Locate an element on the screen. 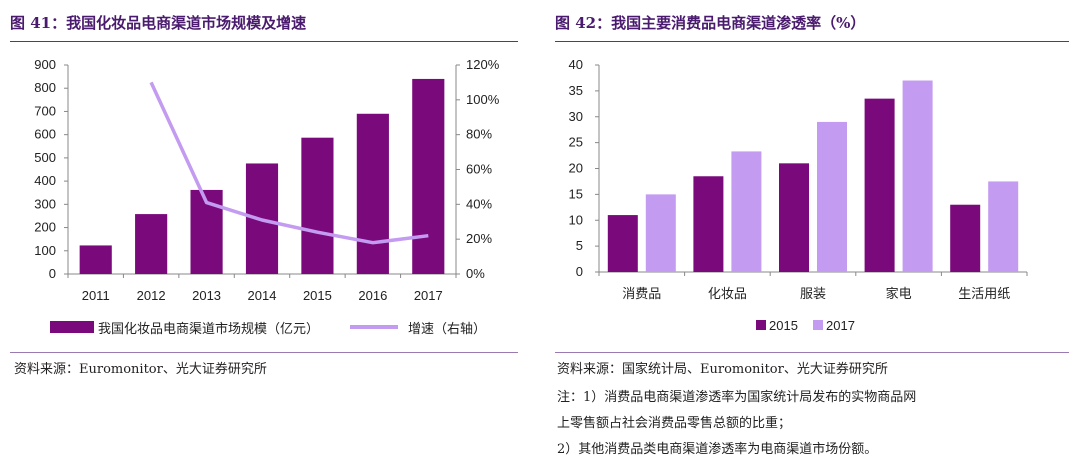  y2-tick-label: 20% is located at coordinates (479, 238).